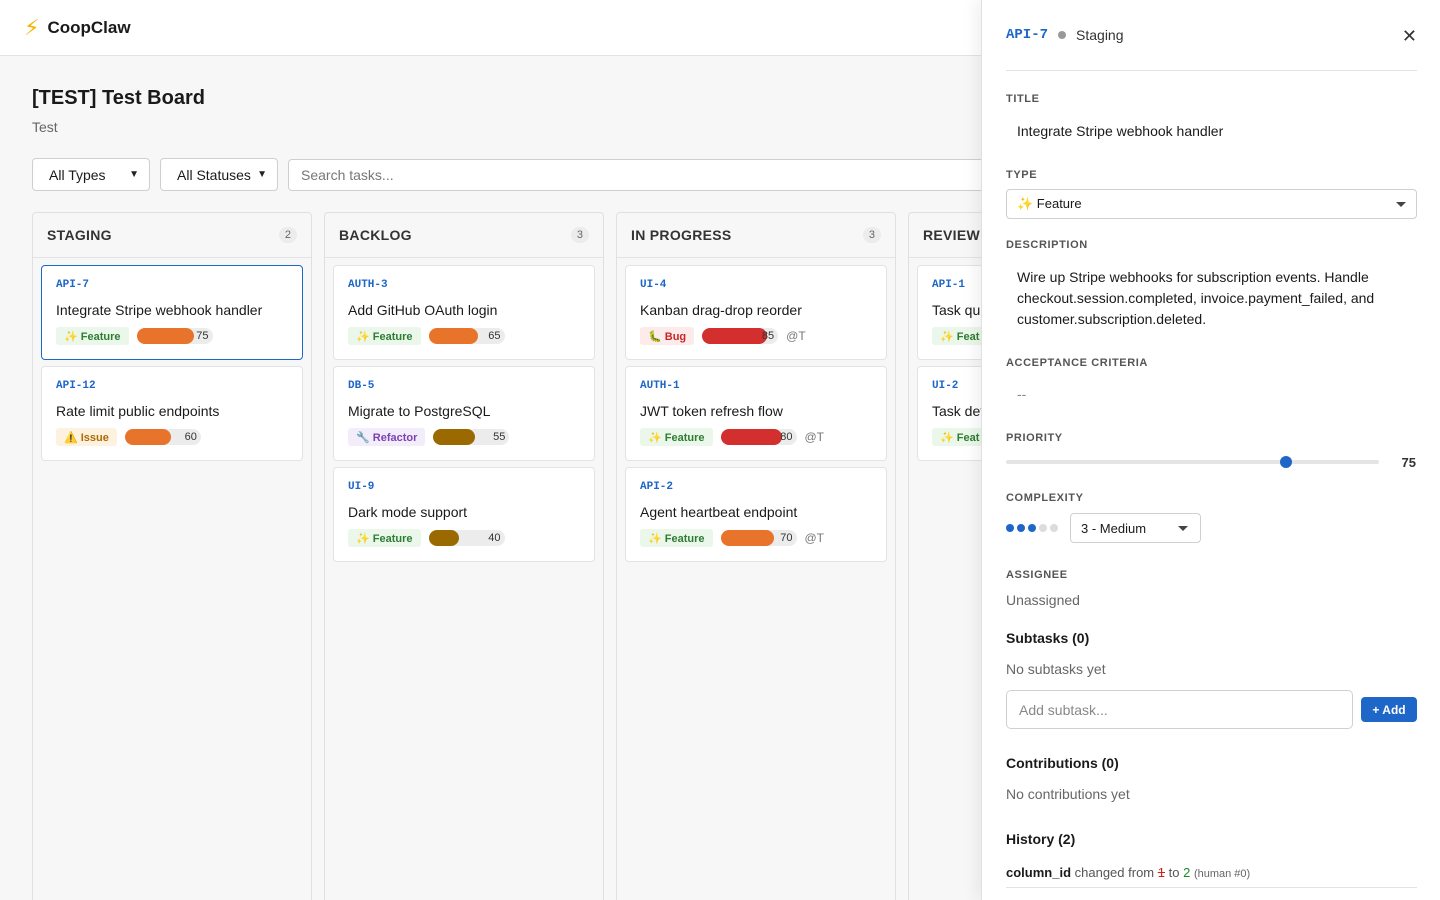 The image size is (1440, 900). What do you see at coordinates (1062, 763) in the screenshot?
I see `contributions-heading: Contributions (0)` at bounding box center [1062, 763].